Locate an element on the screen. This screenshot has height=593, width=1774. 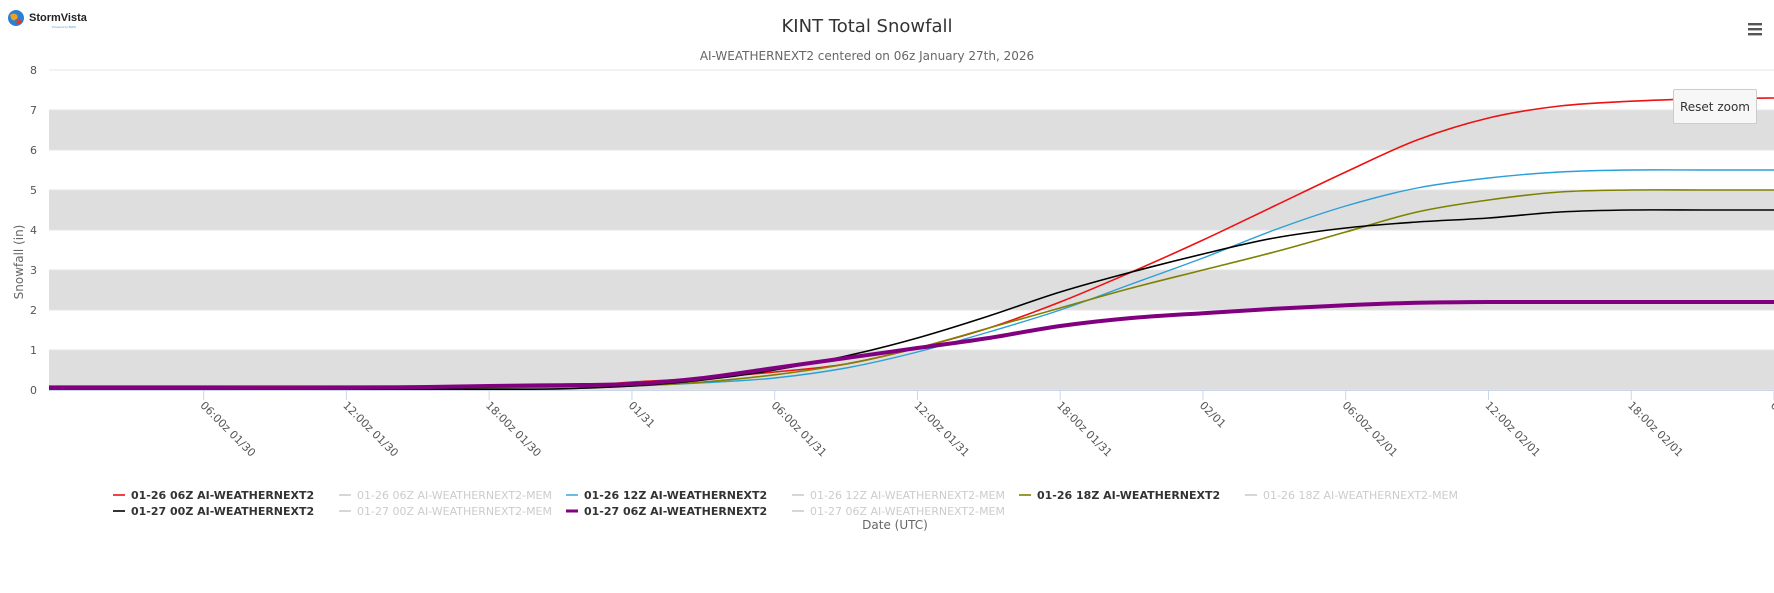
y-tick-label: 0 is located at coordinates (33, 390).